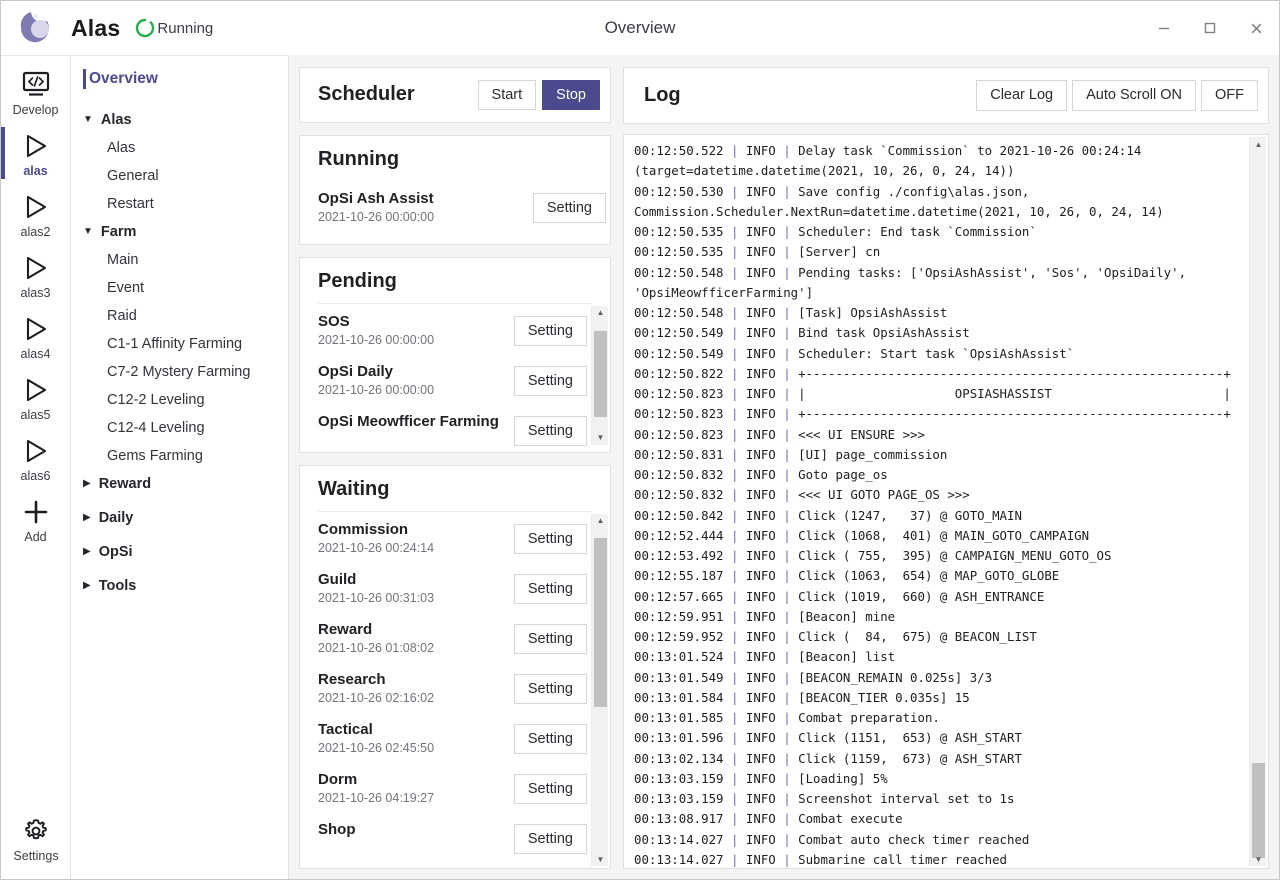  What do you see at coordinates (126, 288) in the screenshot?
I see `nav-item-event: Event` at bounding box center [126, 288].